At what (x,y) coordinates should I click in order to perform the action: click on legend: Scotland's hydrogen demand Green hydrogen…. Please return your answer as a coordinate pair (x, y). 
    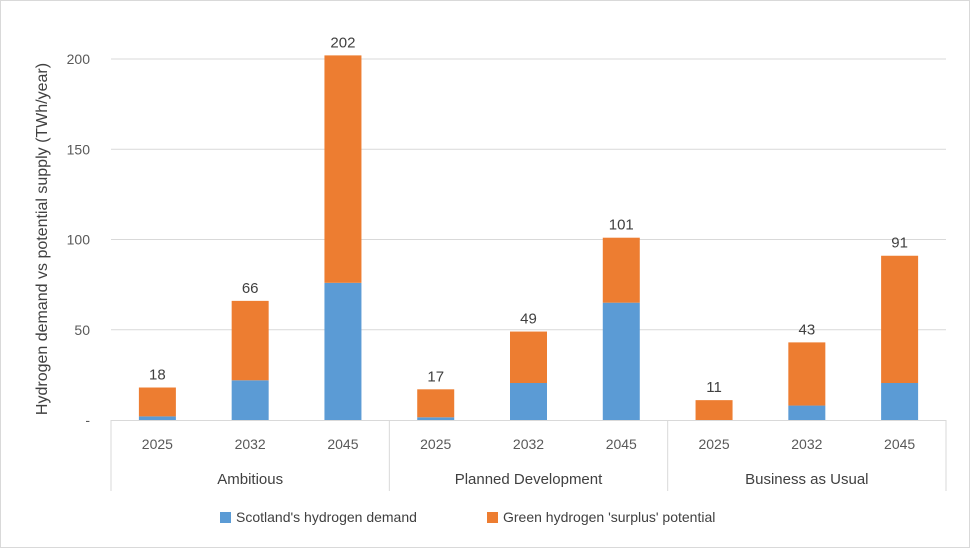
    Looking at the image, I should click on (467, 517).